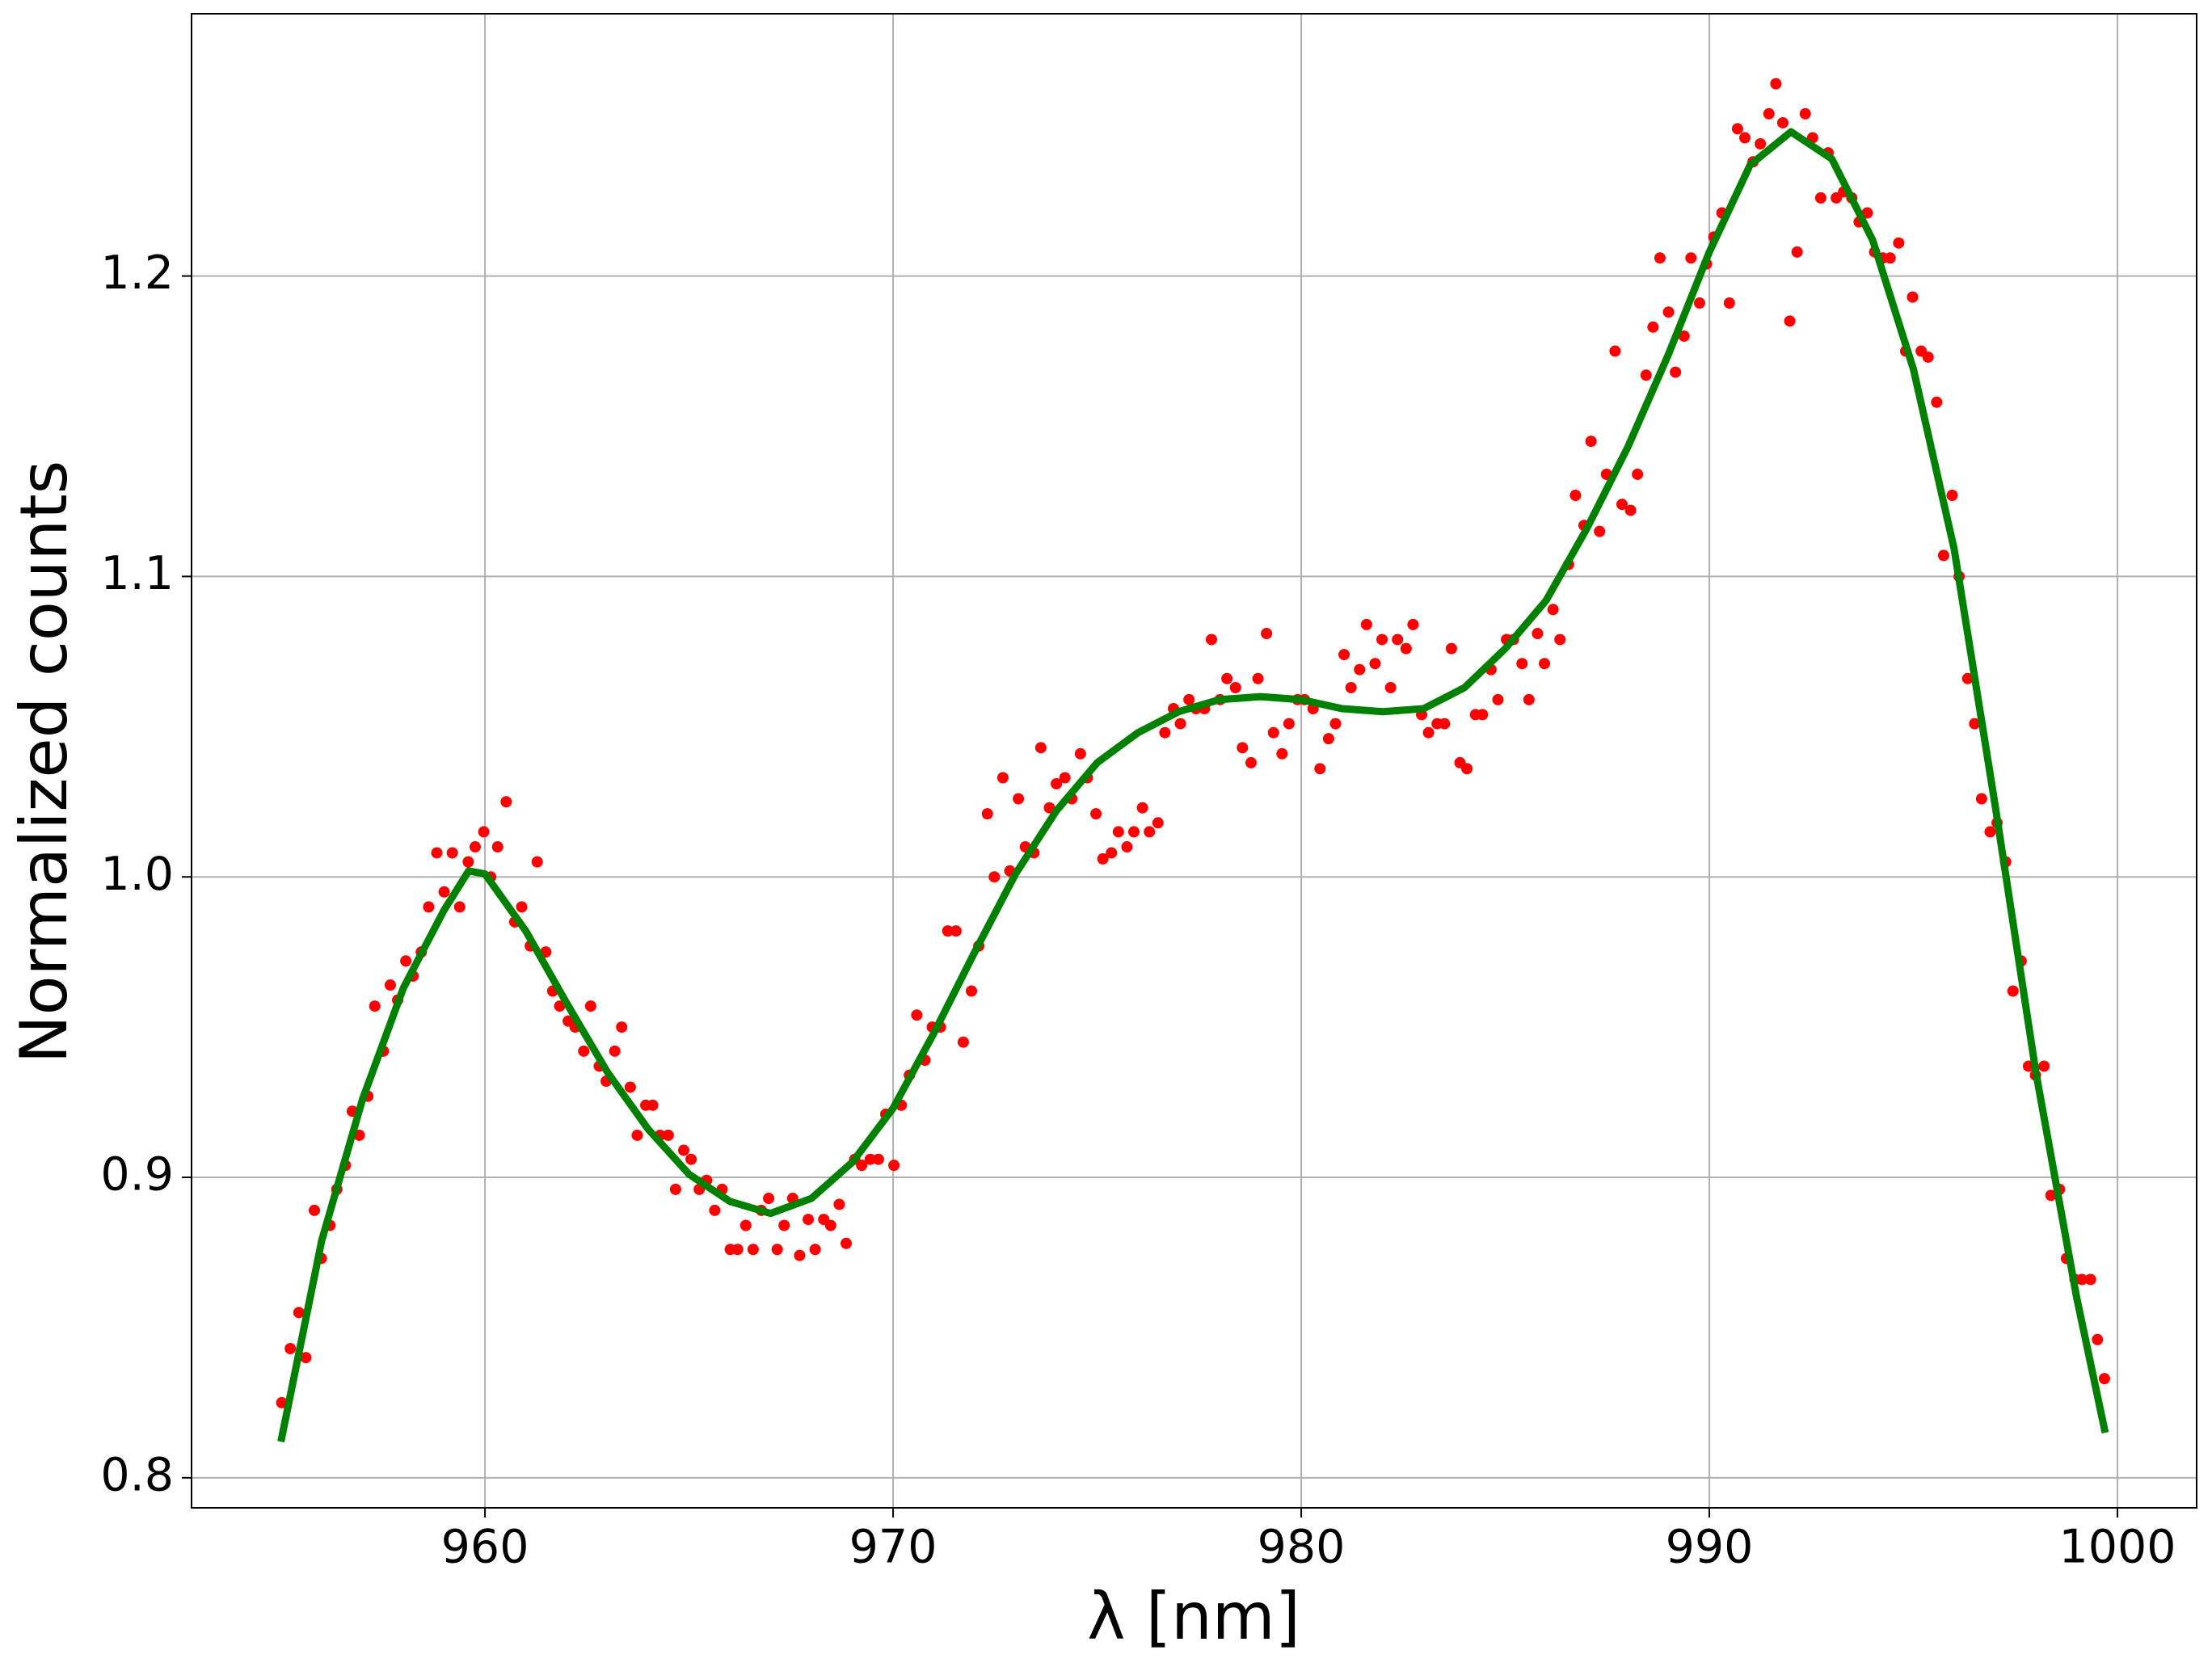 The width and height of the screenshot is (2212, 1667). Describe the element at coordinates (1302, 1547) in the screenshot. I see `x-tick-label: 980` at that location.